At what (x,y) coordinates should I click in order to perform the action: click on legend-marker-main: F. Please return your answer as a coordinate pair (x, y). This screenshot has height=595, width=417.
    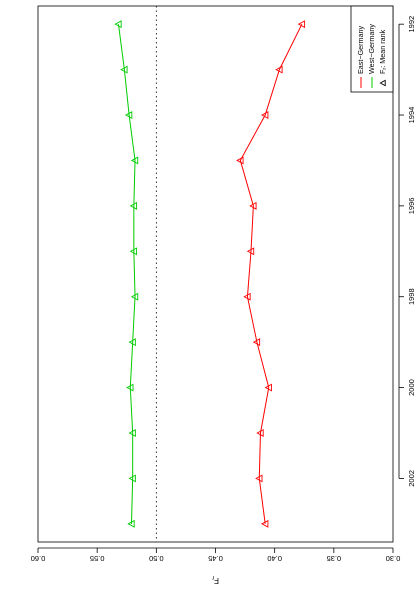
    Looking at the image, I should click on (382, 71).